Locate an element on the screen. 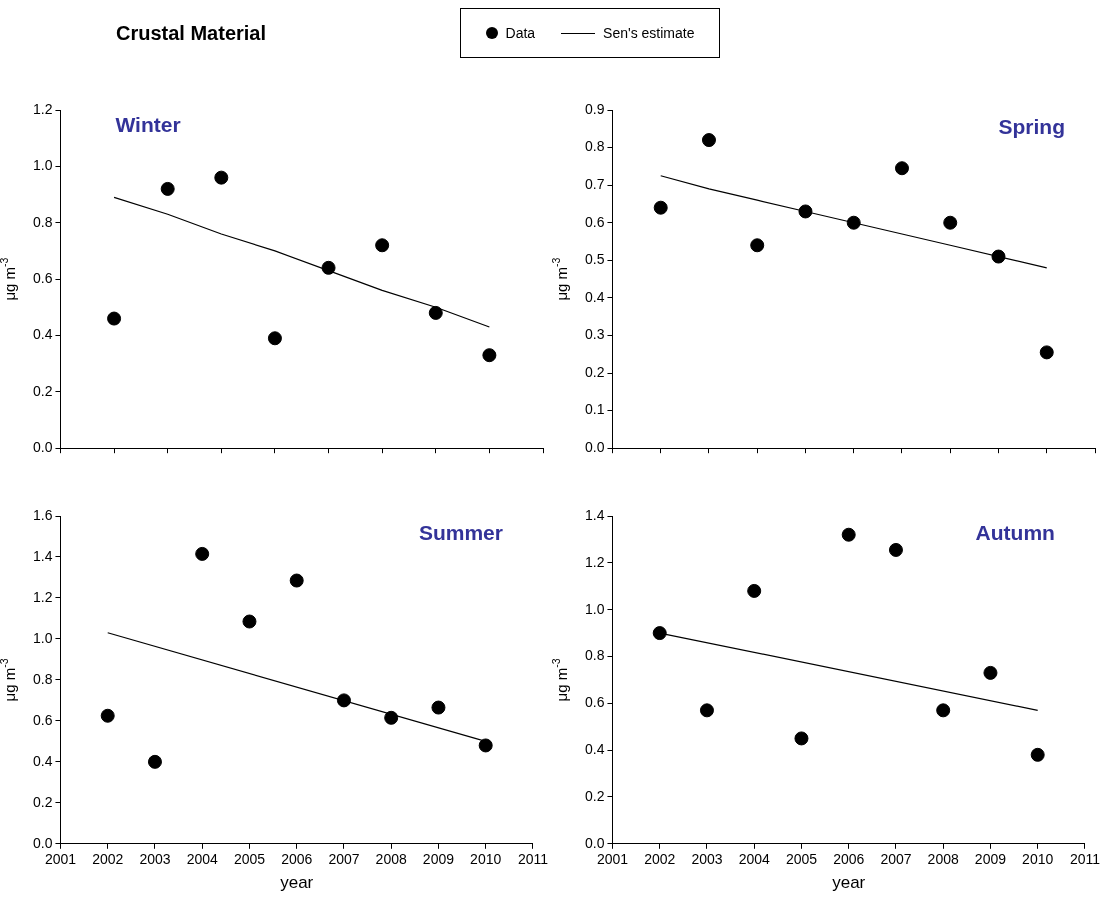 This screenshot has width=1103, height=906. y-tick-label: 0.7 is located at coordinates (594, 184).